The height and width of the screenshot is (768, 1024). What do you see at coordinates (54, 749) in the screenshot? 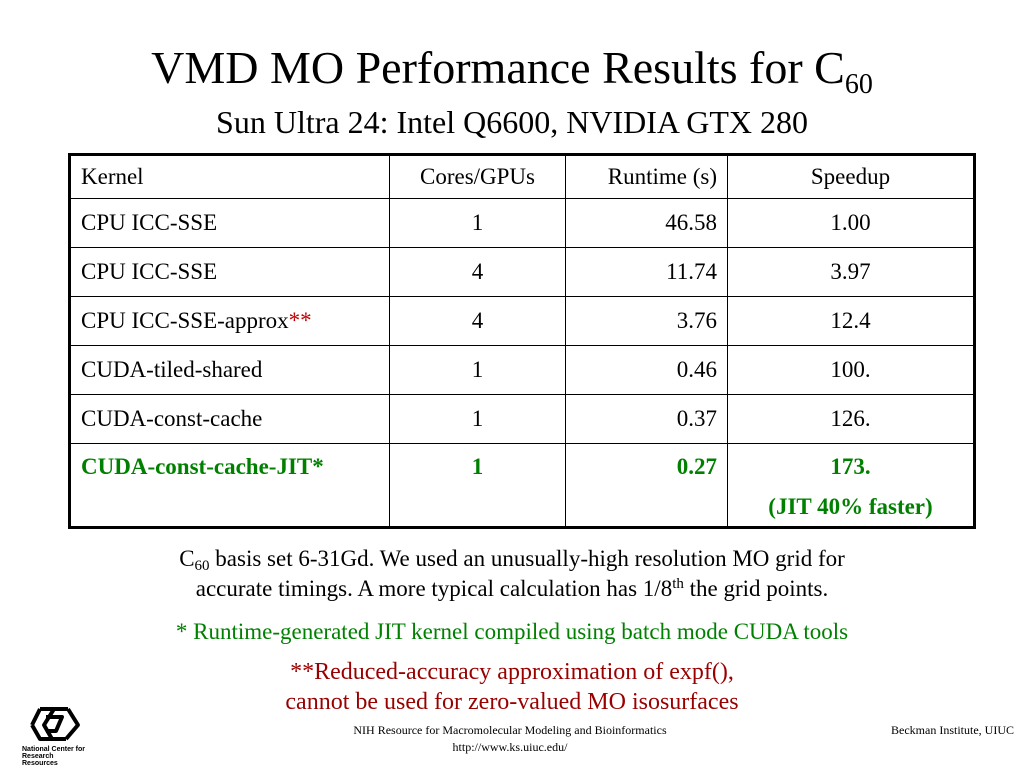
I see `logo-text-line1: National Center for` at bounding box center [54, 749].